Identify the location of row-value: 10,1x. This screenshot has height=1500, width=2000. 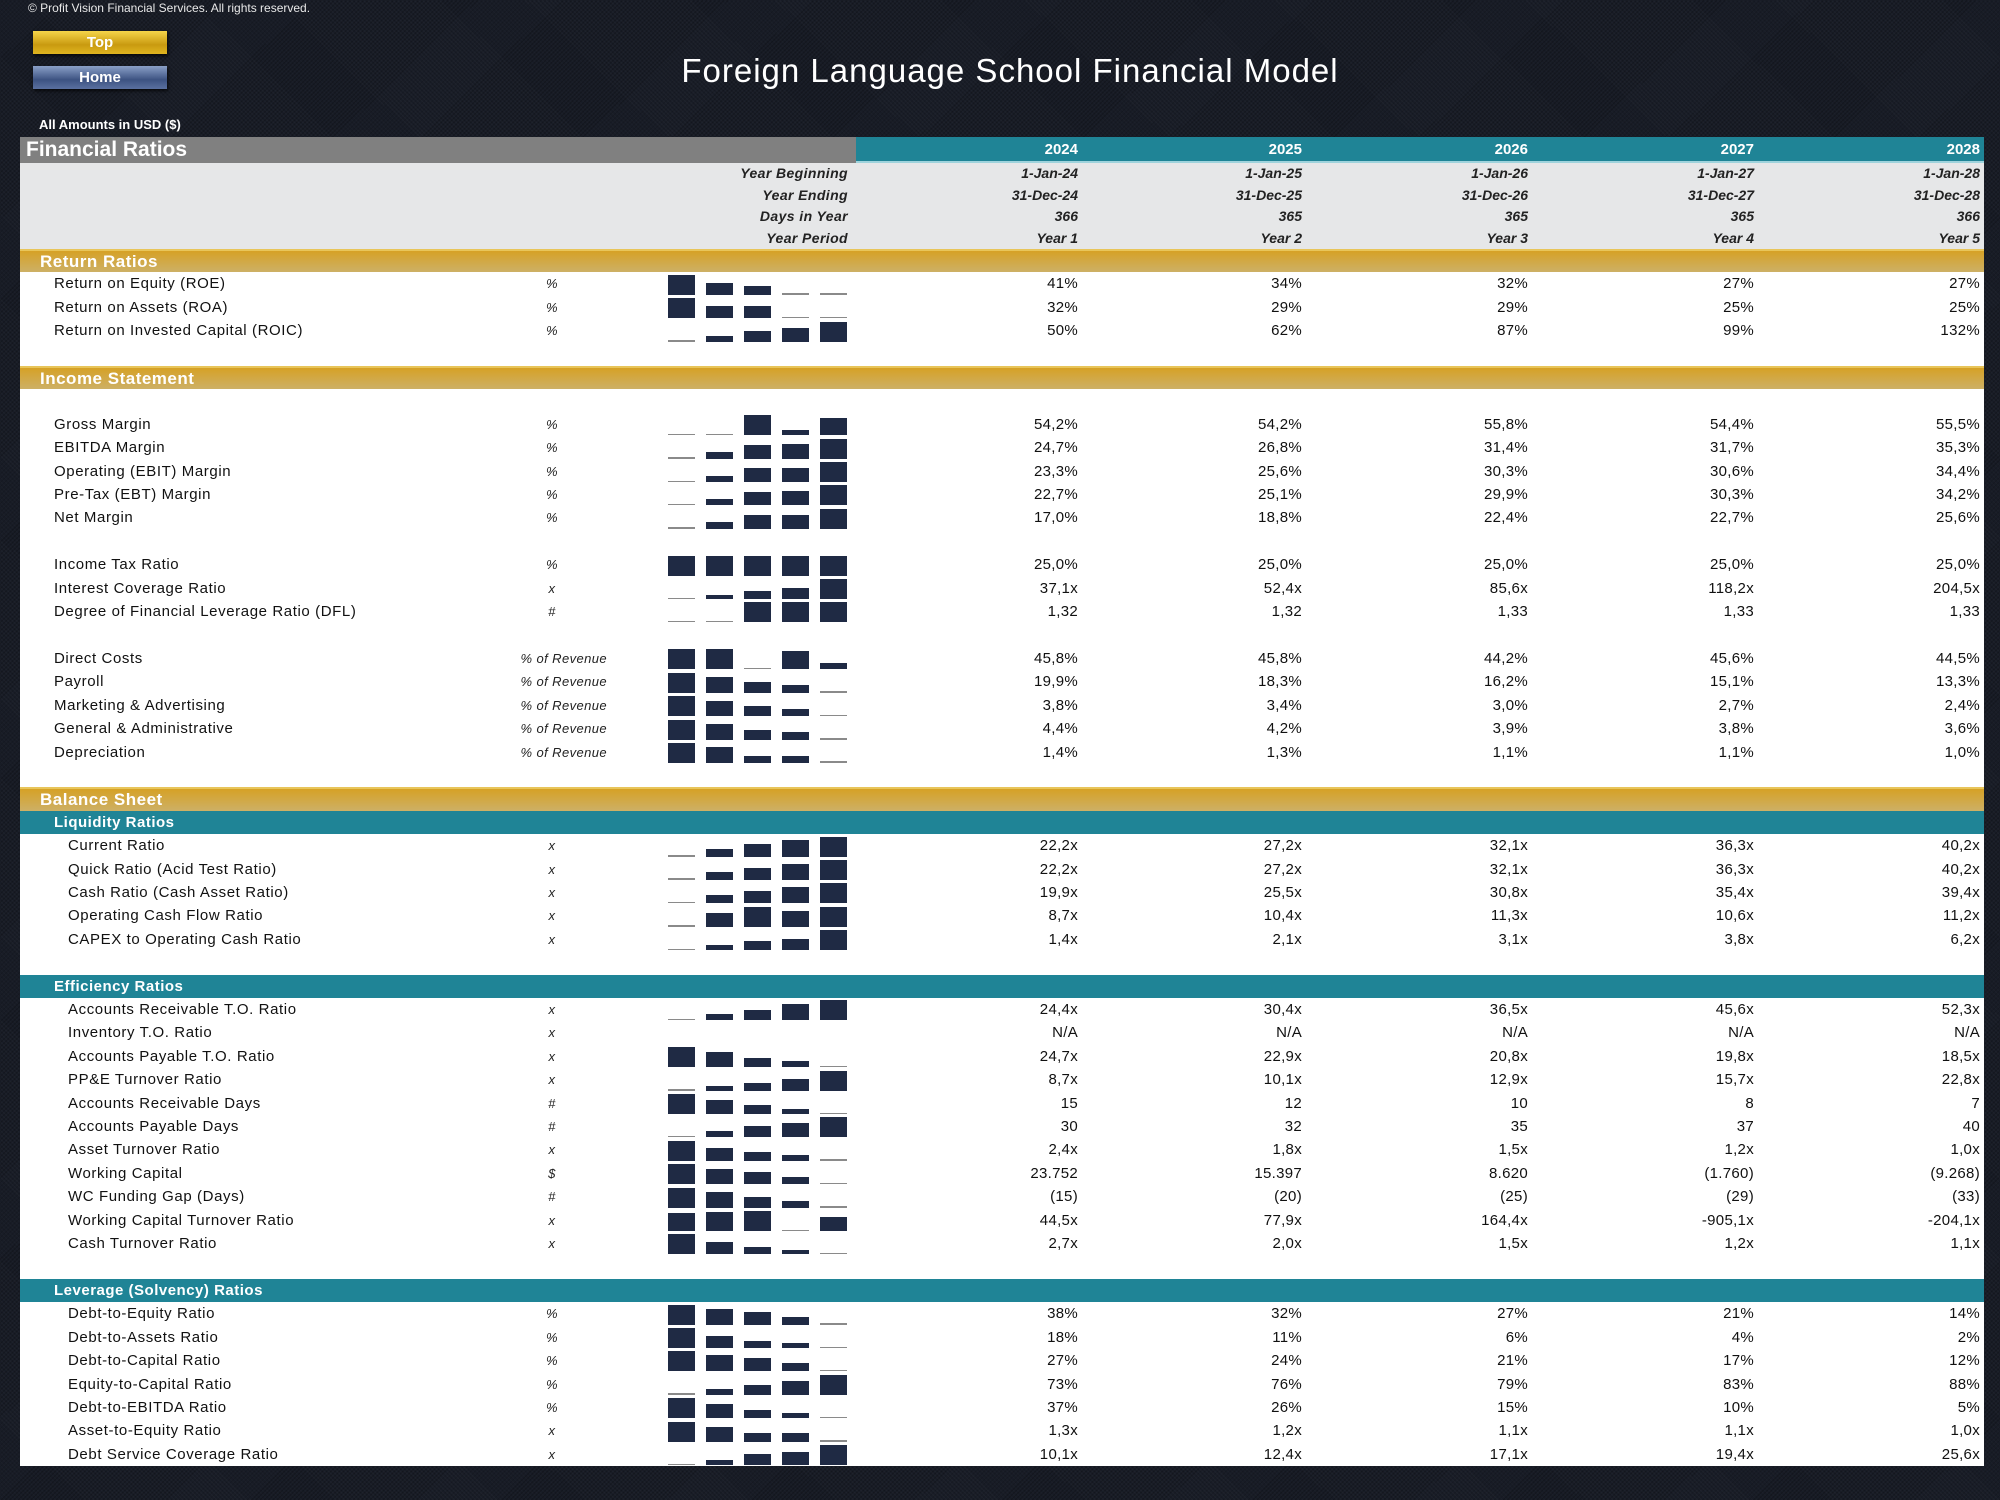
(1282, 1080).